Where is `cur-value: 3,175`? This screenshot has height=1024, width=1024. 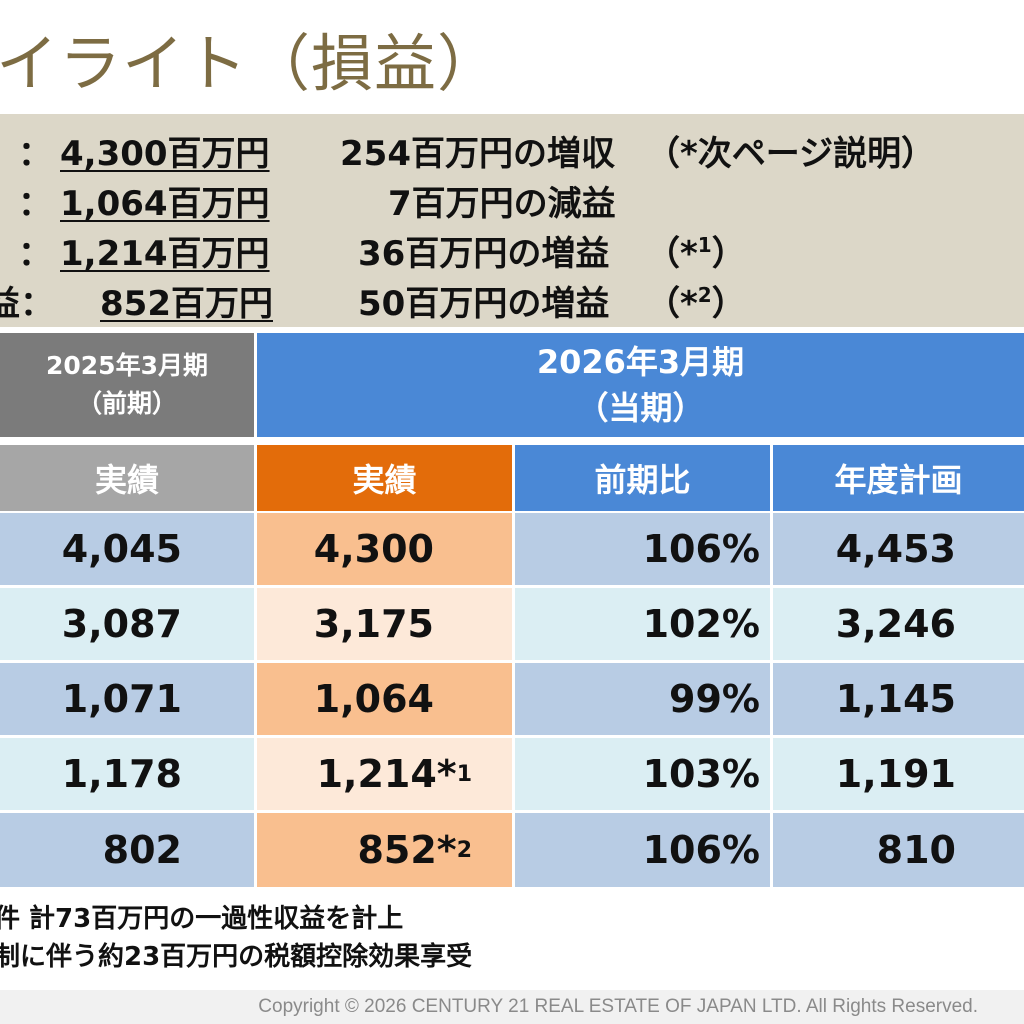 cur-value: 3,175 is located at coordinates (373, 624).